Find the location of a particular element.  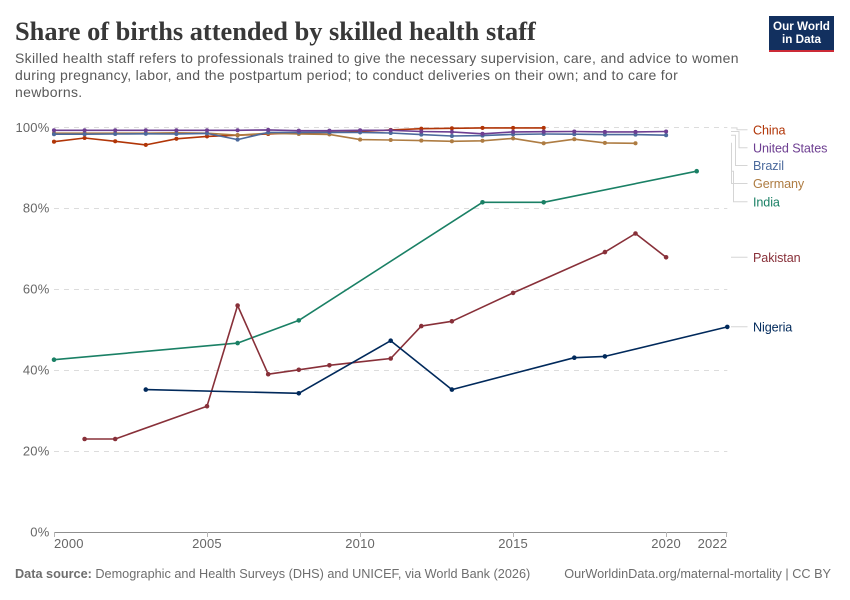

svg-text: Brazil is located at coordinates (768, 166).